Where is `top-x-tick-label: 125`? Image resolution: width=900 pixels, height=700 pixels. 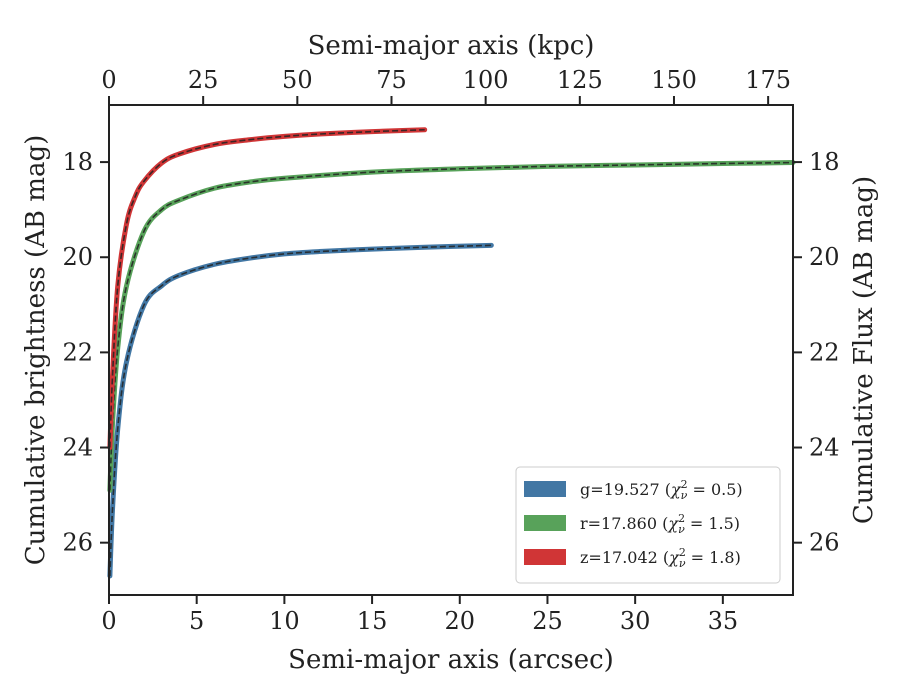
top-x-tick-label: 125 is located at coordinates (580, 80).